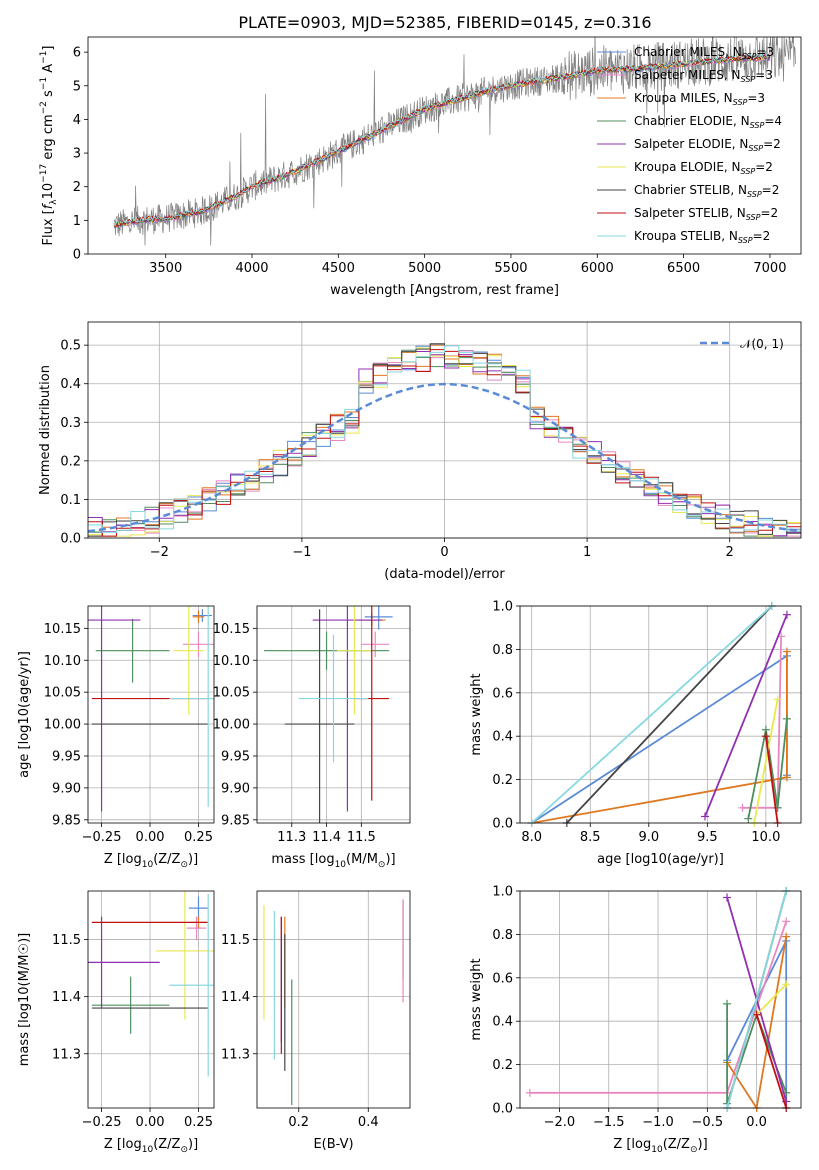 This screenshot has height=1170, width=819. What do you see at coordinates (44, 173) in the screenshot?
I see `y-label-part: −17` at bounding box center [44, 173].